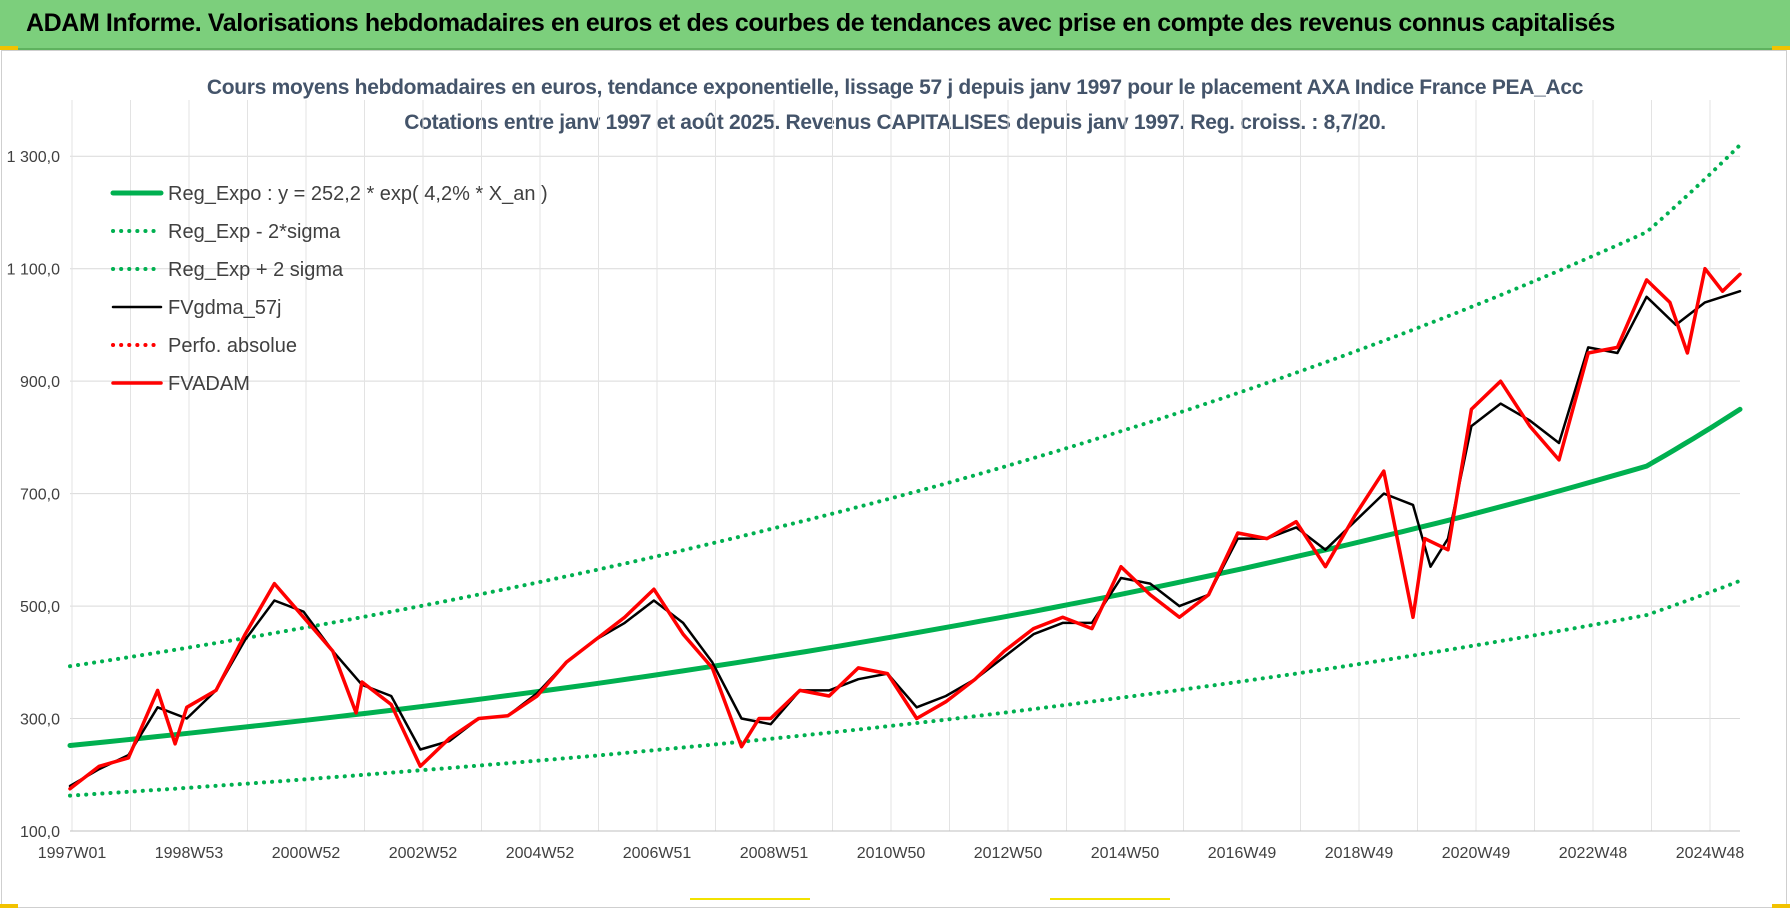 The image size is (1790, 912). Describe the element at coordinates (306, 853) in the screenshot. I see `x-tick-label: 2000W52` at that location.